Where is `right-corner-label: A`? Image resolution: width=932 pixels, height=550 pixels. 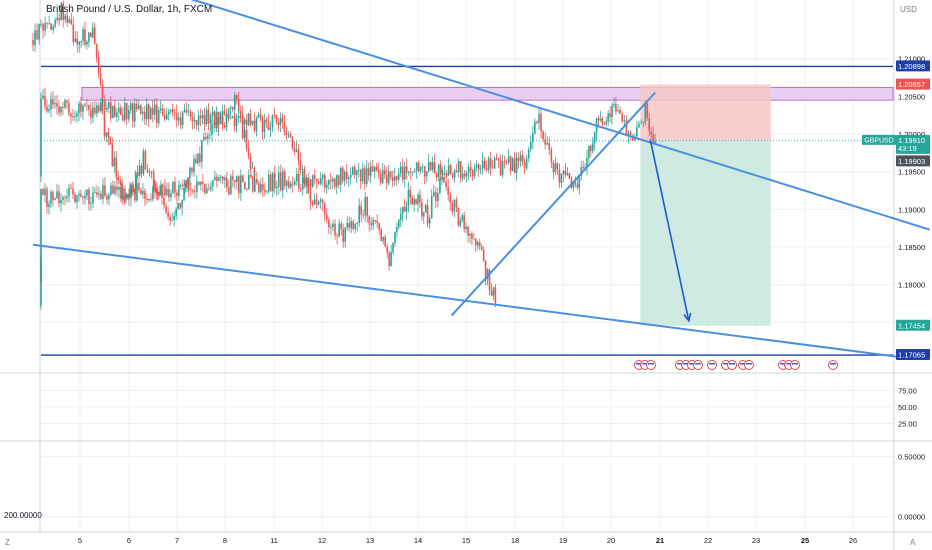
right-corner-label: A is located at coordinates (913, 542).